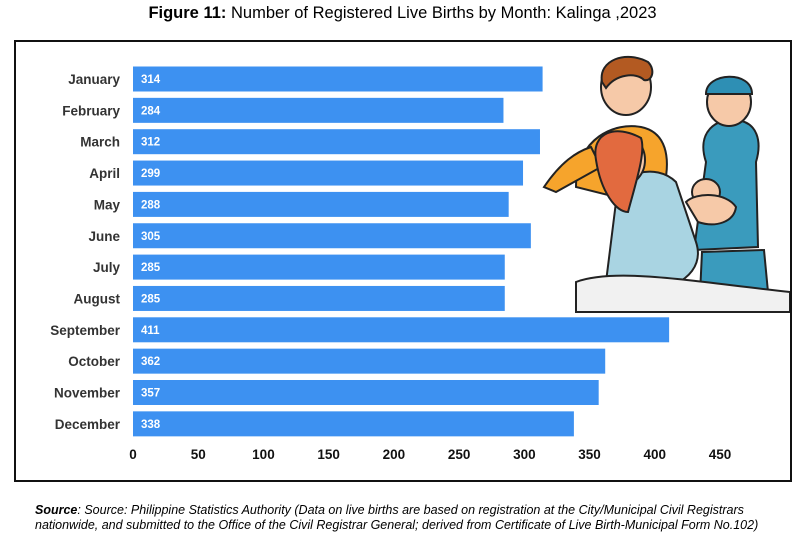 Image resolution: width=805 pixels, height=552 pixels. I want to click on x-axis-ticks: 0 50 100 150 200 250 300 350 400 450, so click(430, 454).